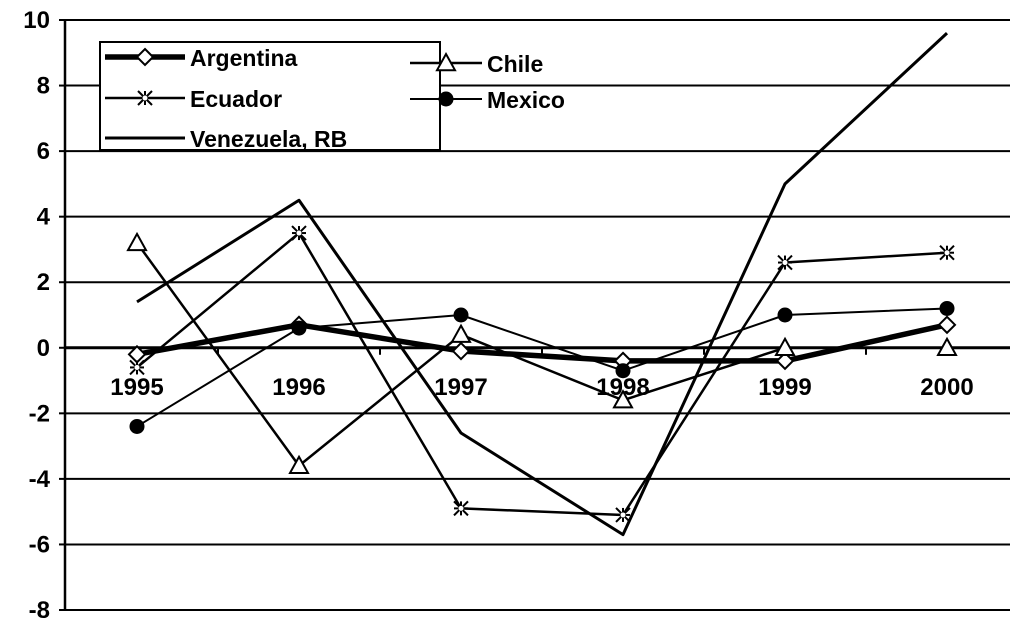 The width and height of the screenshot is (1017, 623). Describe the element at coordinates (39, 610) in the screenshot. I see `y-tick-label: -8` at that location.